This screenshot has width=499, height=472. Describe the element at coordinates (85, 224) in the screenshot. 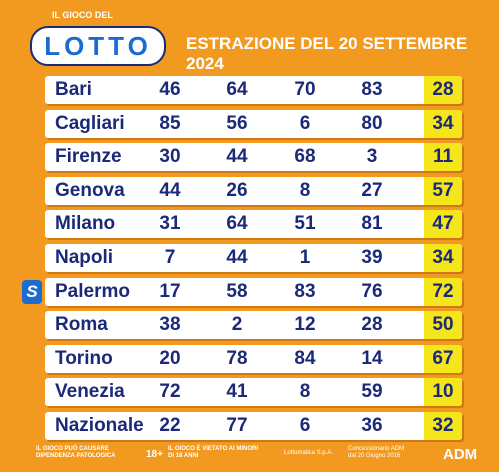

I see `city-name: Milano` at that location.